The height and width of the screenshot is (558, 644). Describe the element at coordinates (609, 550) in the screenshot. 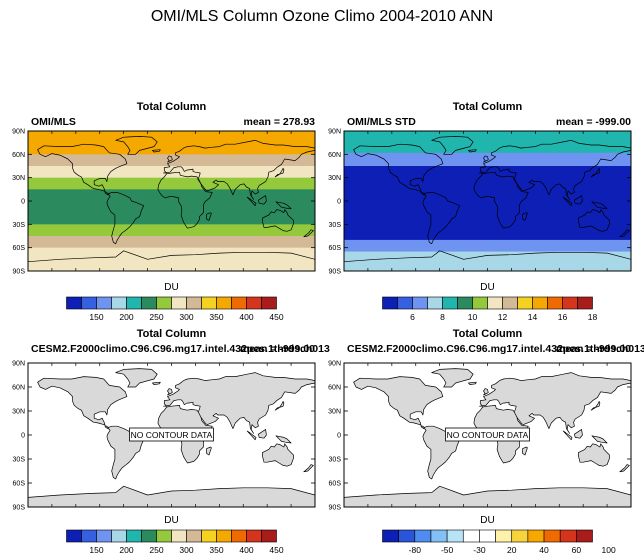

I see `colorbar-tick-label: 100` at that location.